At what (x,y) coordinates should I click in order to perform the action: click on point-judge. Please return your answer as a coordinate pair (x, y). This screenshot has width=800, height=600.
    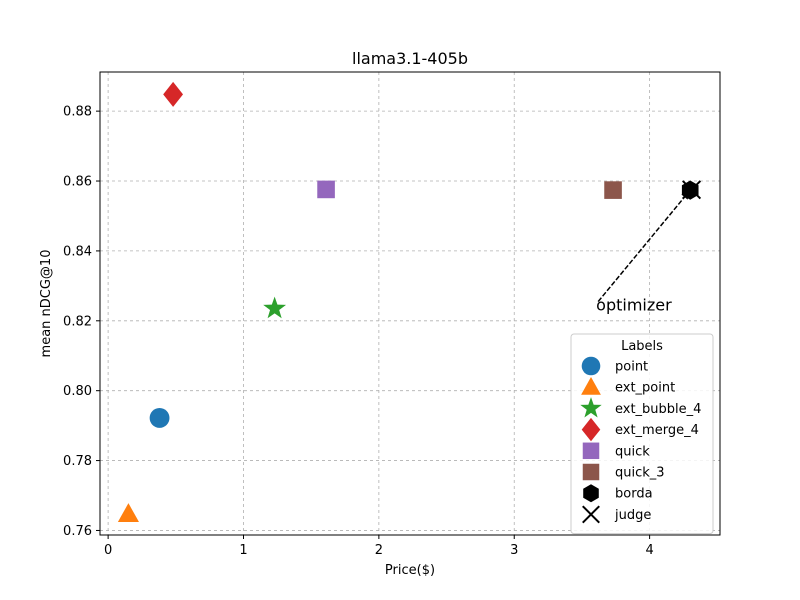
    Looking at the image, I should click on (692, 190).